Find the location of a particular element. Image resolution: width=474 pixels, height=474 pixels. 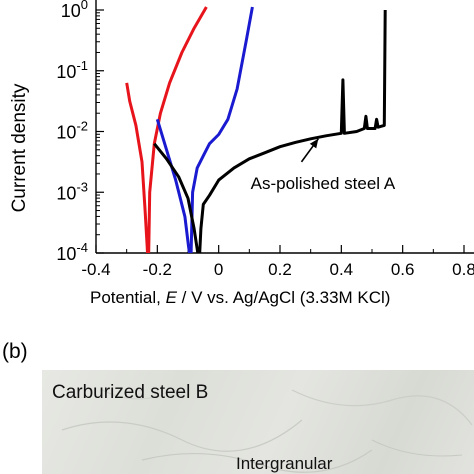

x-axis: -0.4 -0.2 0 0.2 0.4 0.6 0.8 is located at coordinates (277, 262).